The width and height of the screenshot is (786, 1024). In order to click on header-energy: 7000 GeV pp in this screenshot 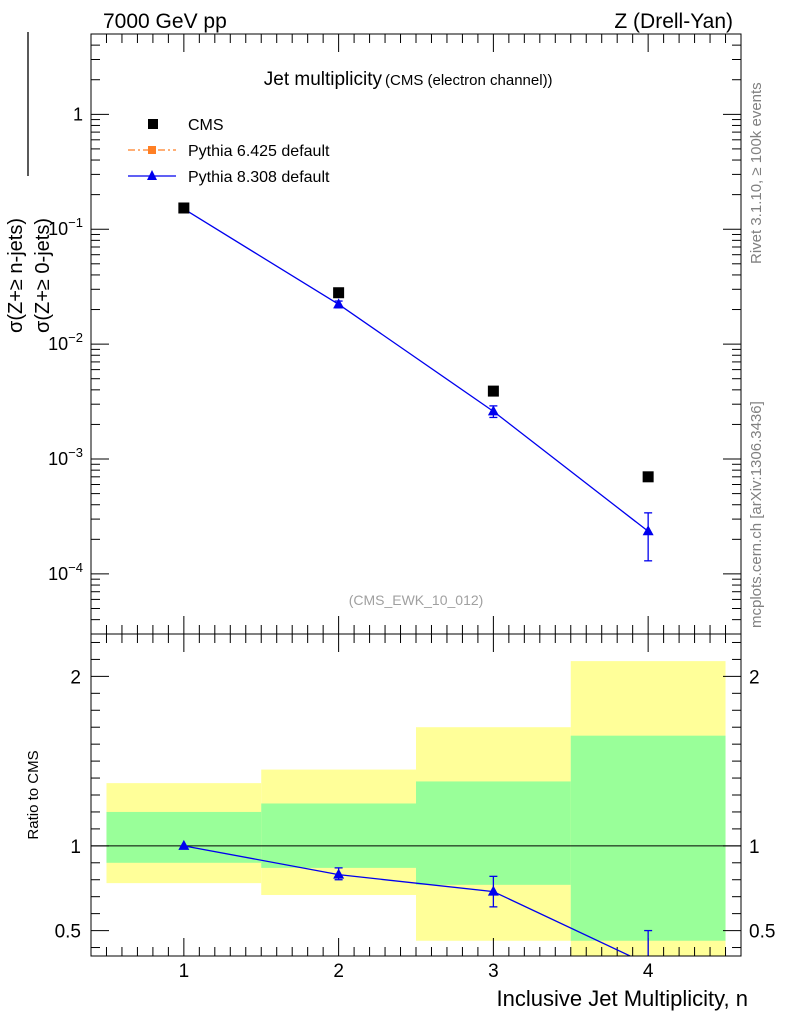, I will do `click(165, 21)`.